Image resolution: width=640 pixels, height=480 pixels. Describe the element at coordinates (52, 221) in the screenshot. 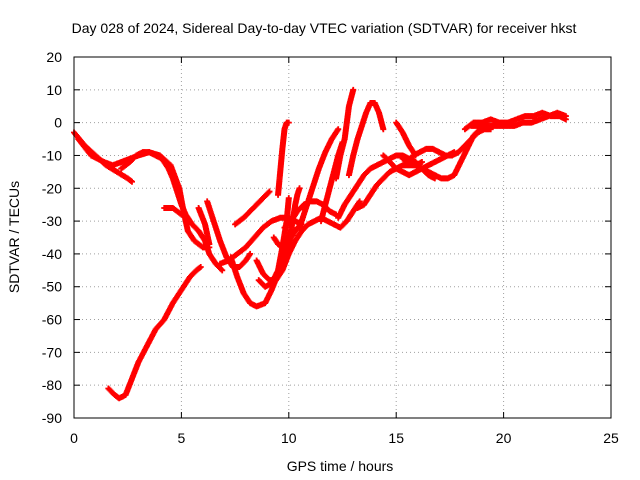

I see `y-tick-label: -30` at that location.